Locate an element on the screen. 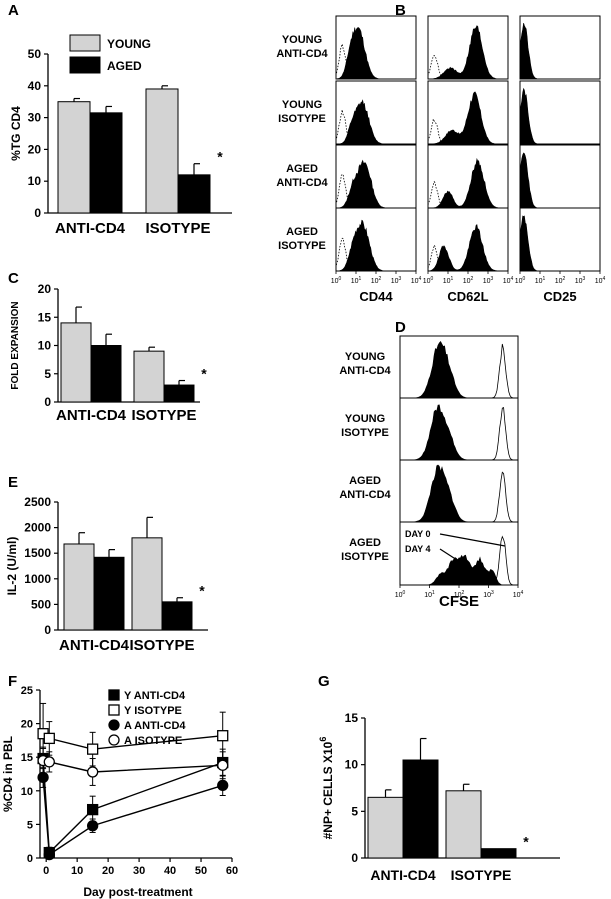  annotation-arrow-day4 is located at coordinates (448, 554).